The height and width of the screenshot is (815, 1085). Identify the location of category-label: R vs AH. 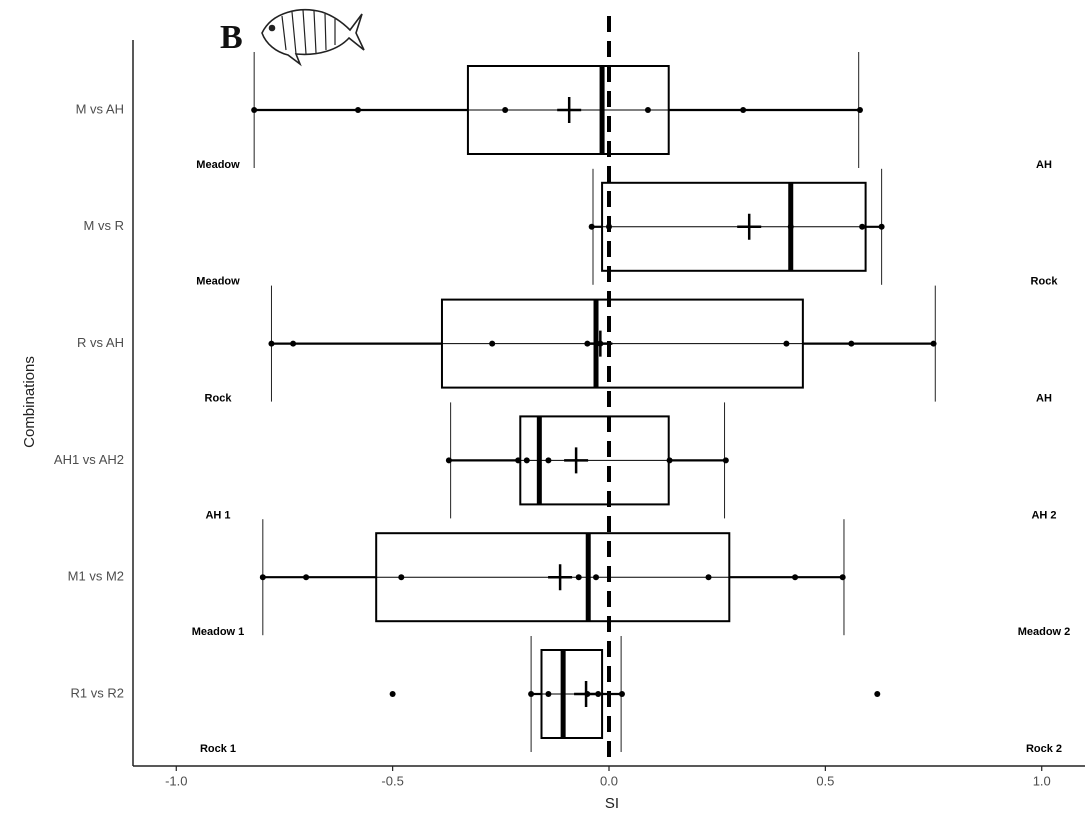
(100, 342).